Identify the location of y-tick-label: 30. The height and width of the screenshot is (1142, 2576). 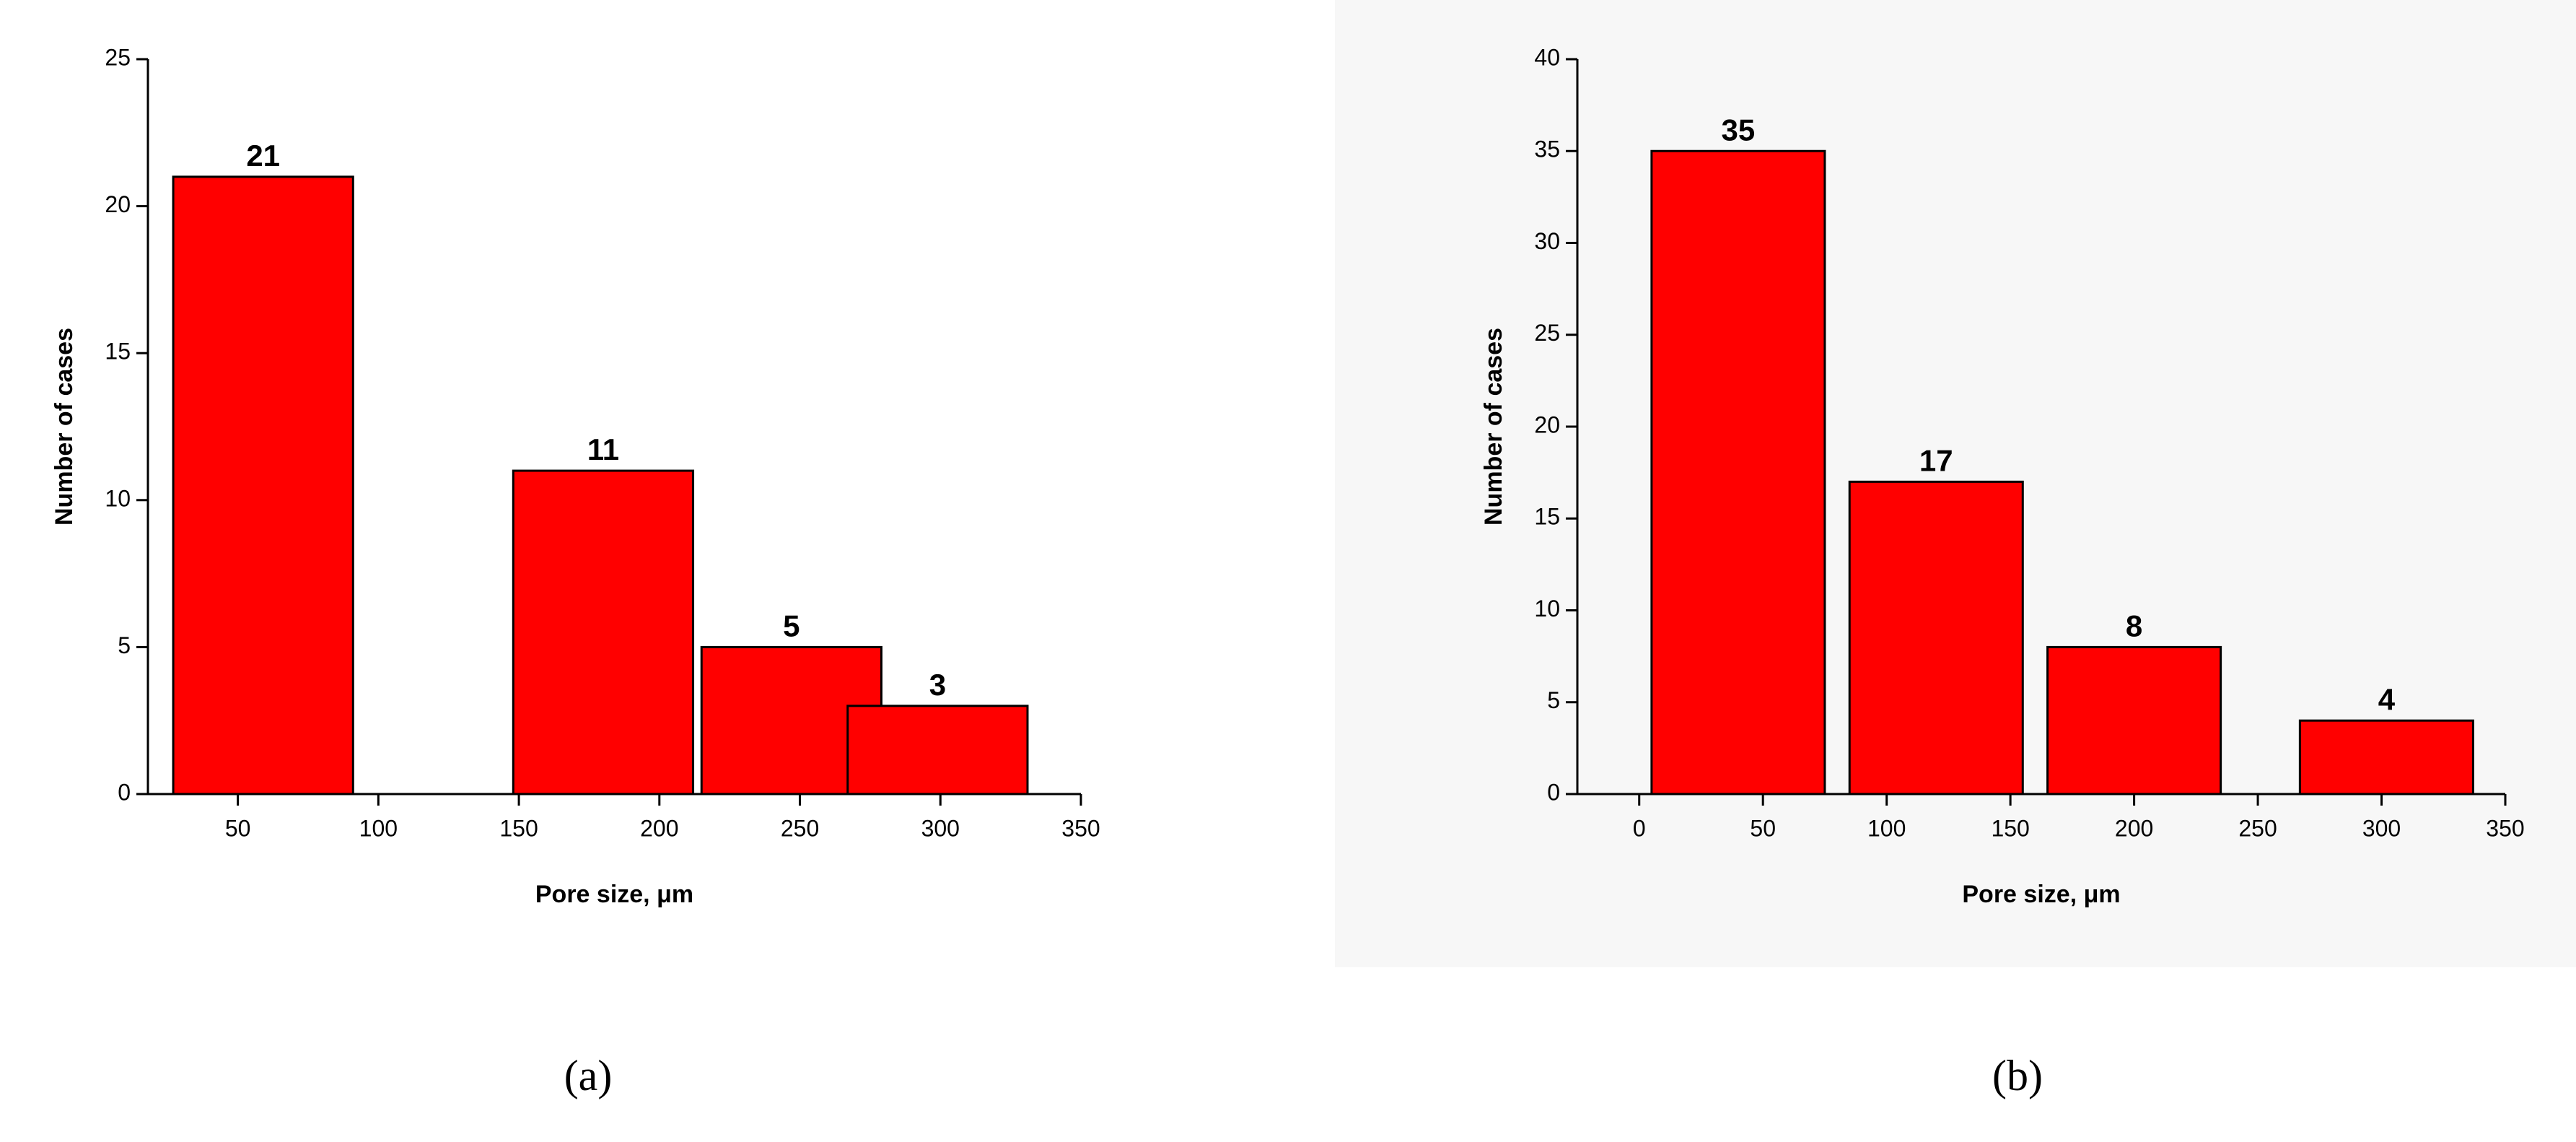
(1547, 241).